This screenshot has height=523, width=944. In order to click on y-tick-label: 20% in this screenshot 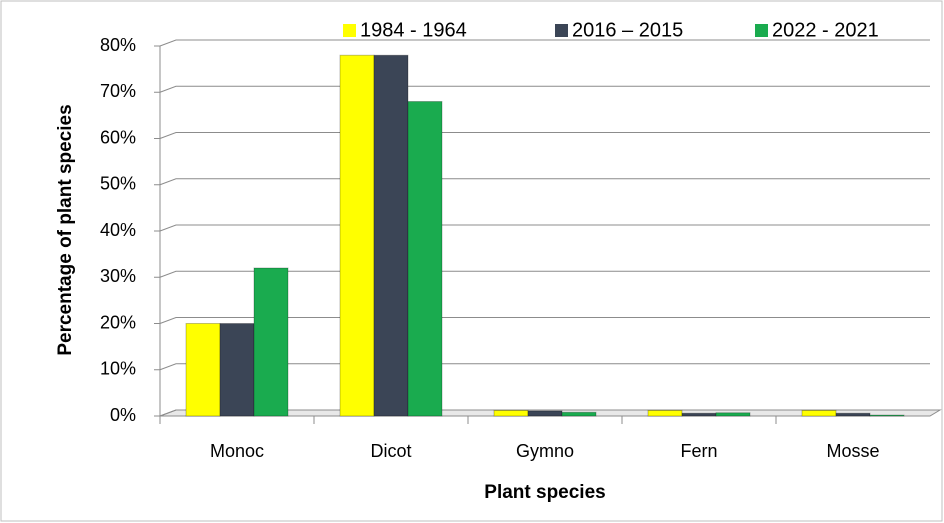, I will do `click(118, 322)`.